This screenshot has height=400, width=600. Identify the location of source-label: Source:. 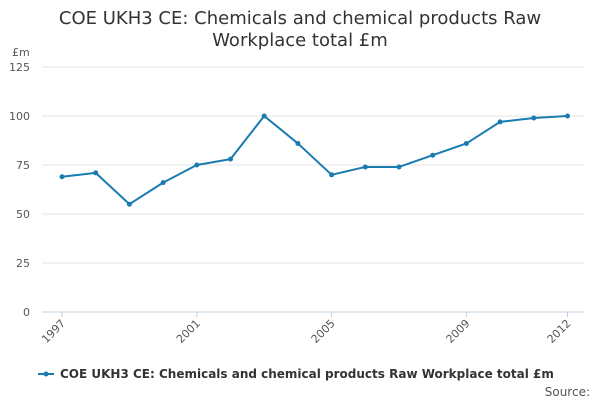
(567, 392).